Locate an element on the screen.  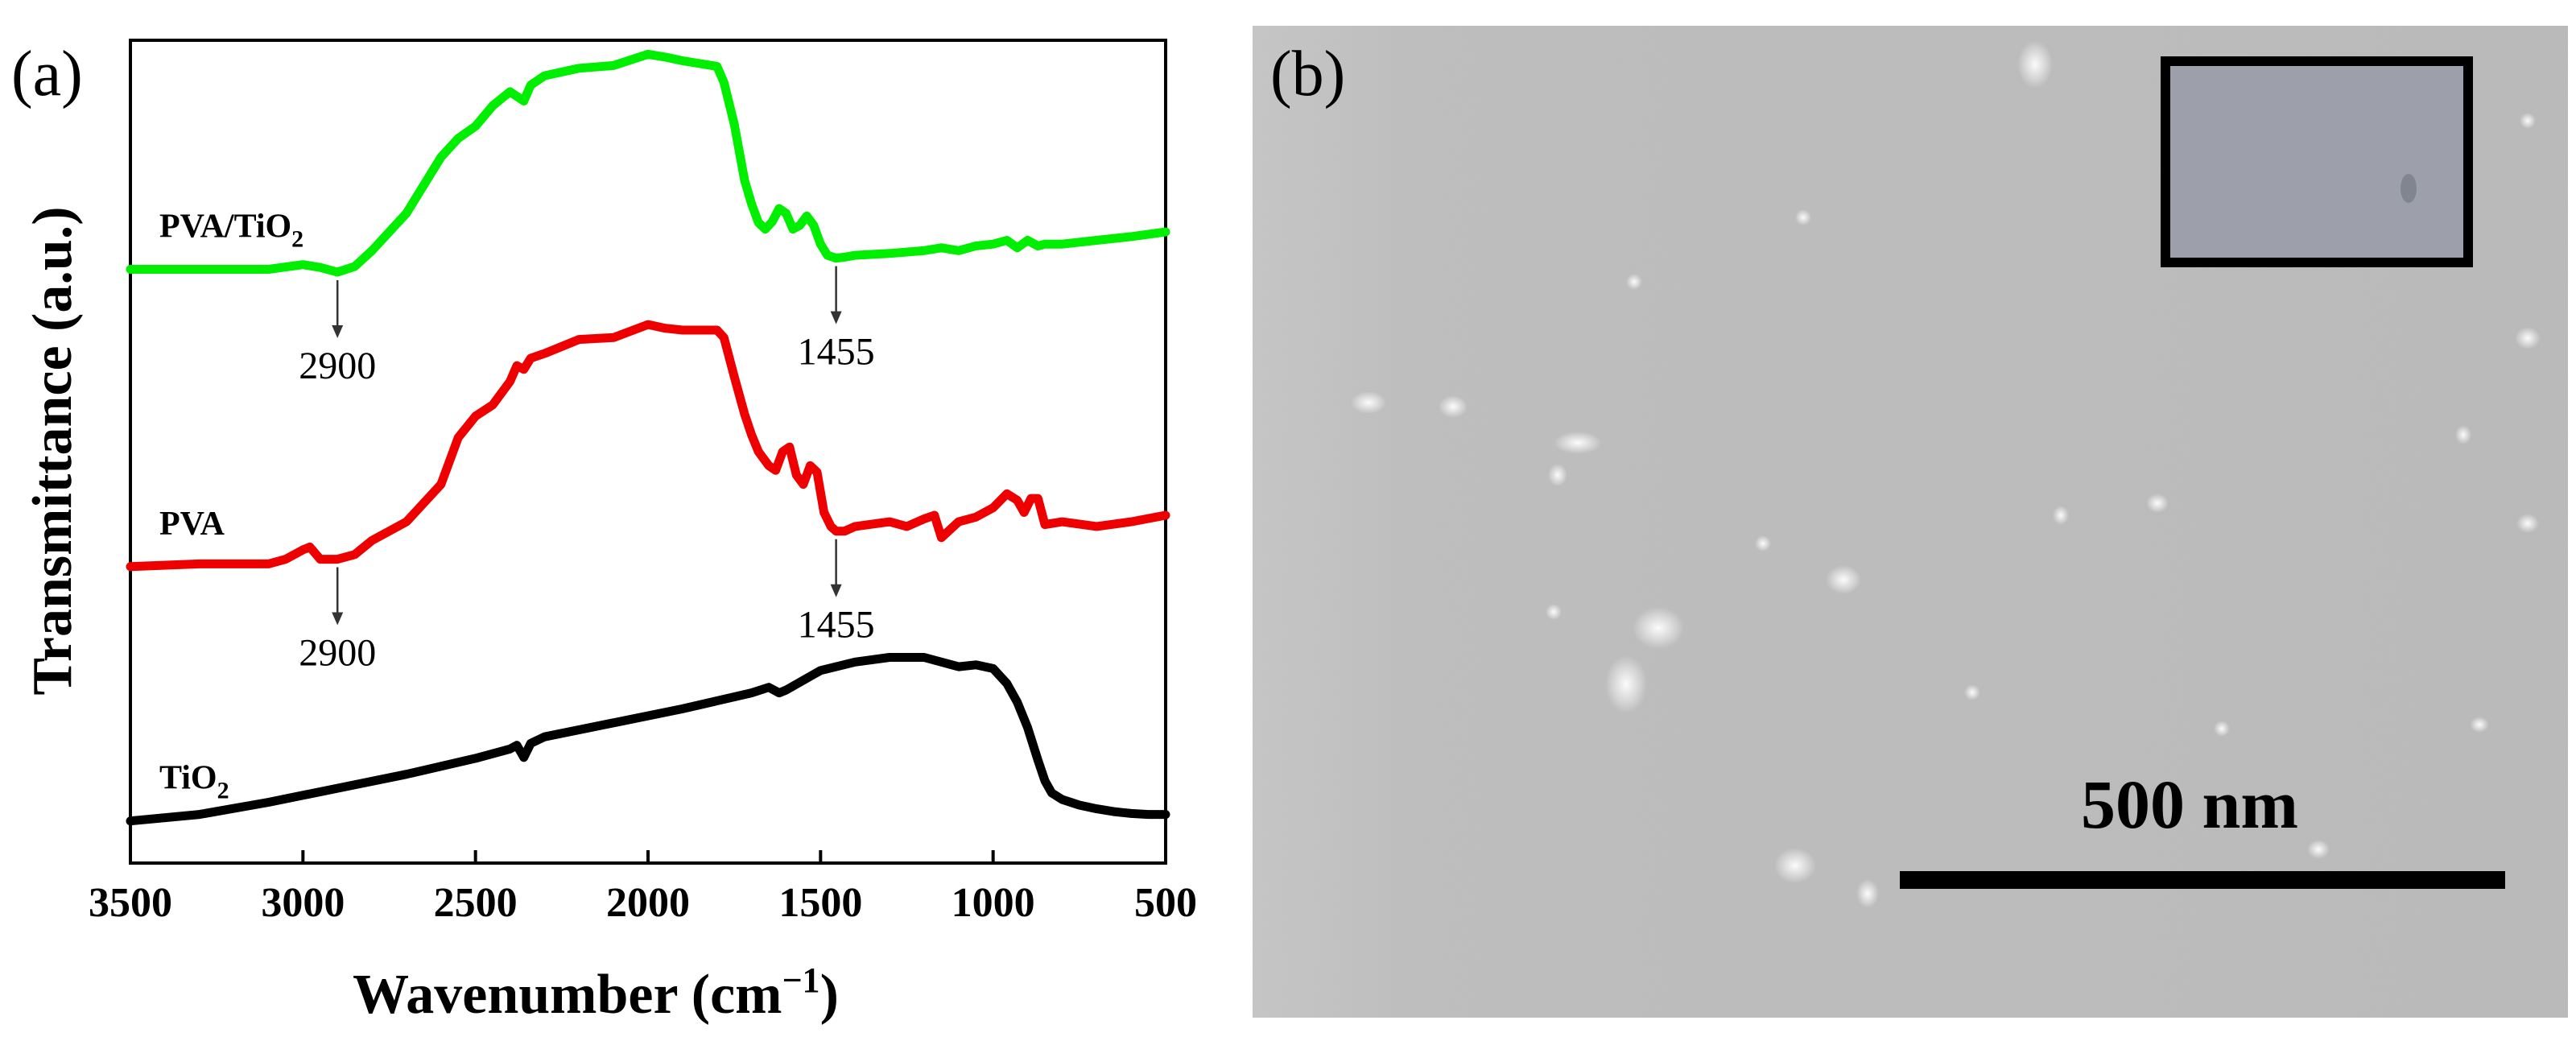
scale-bar is located at coordinates (2202, 880).